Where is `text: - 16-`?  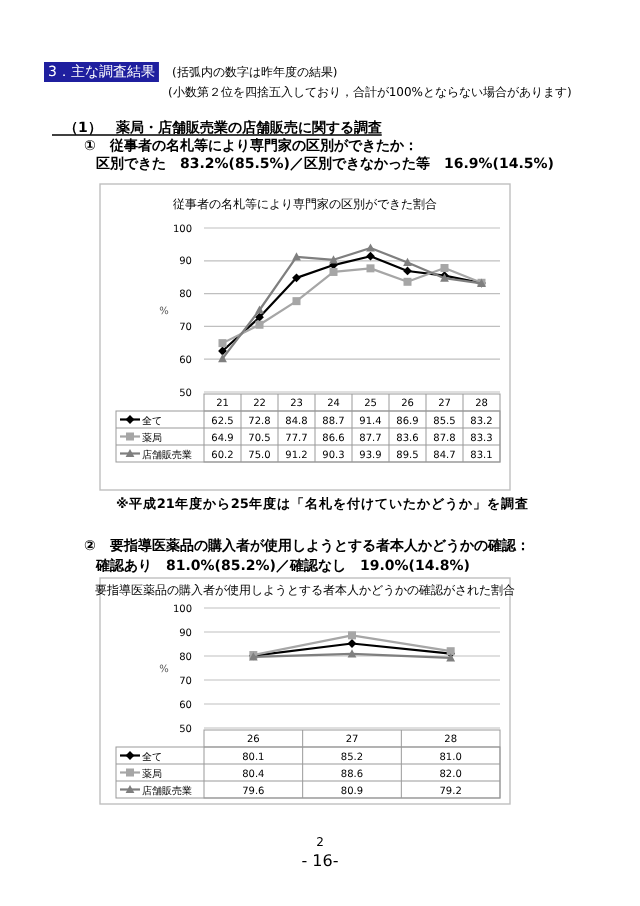 text: - 16- is located at coordinates (320, 861).